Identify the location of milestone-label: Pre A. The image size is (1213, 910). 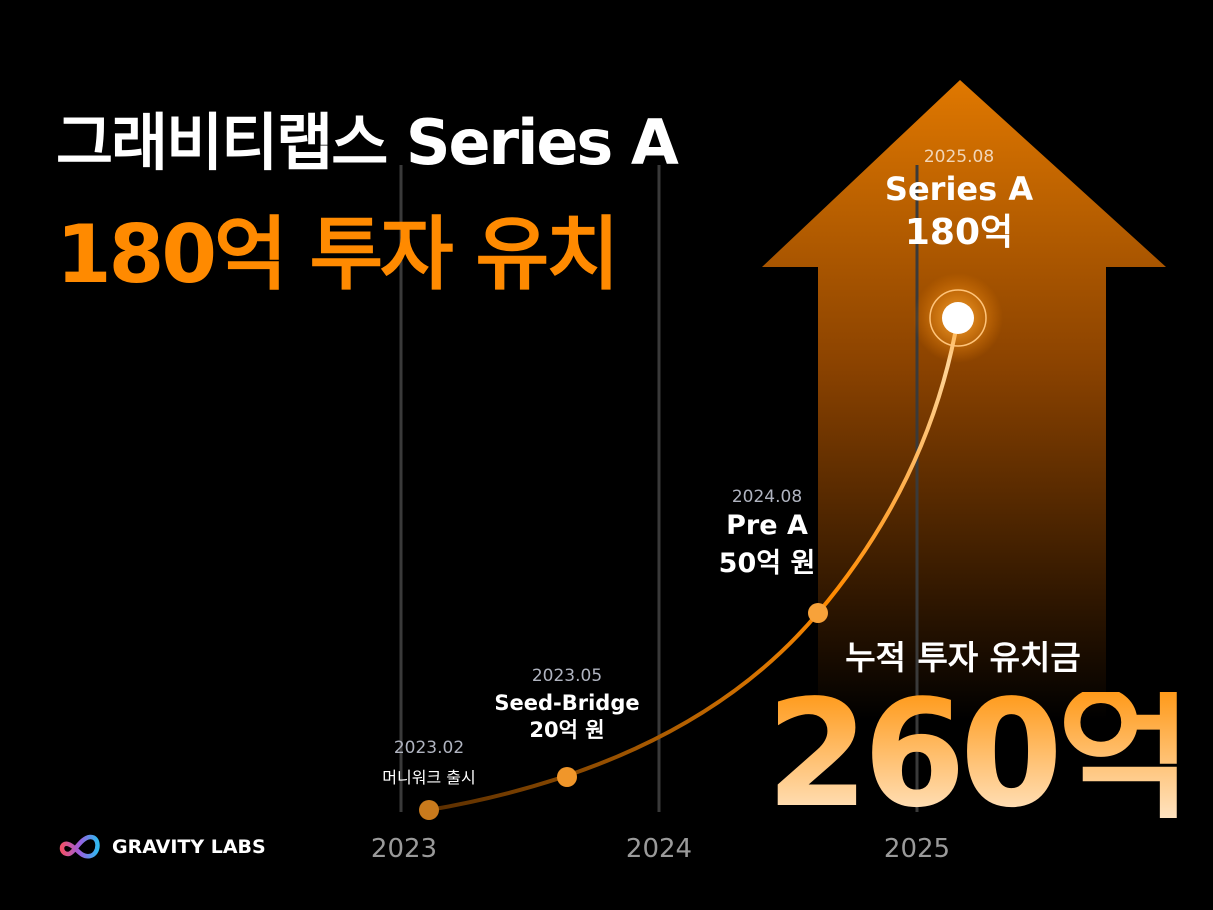
(767, 525).